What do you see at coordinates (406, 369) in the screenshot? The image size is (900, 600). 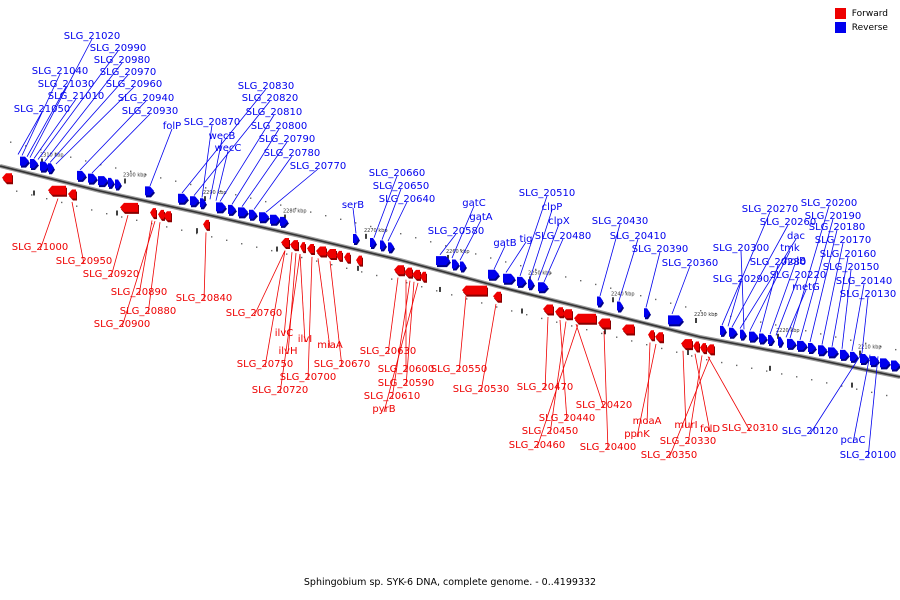 I see `gene-label: SLG_20600` at bounding box center [406, 369].